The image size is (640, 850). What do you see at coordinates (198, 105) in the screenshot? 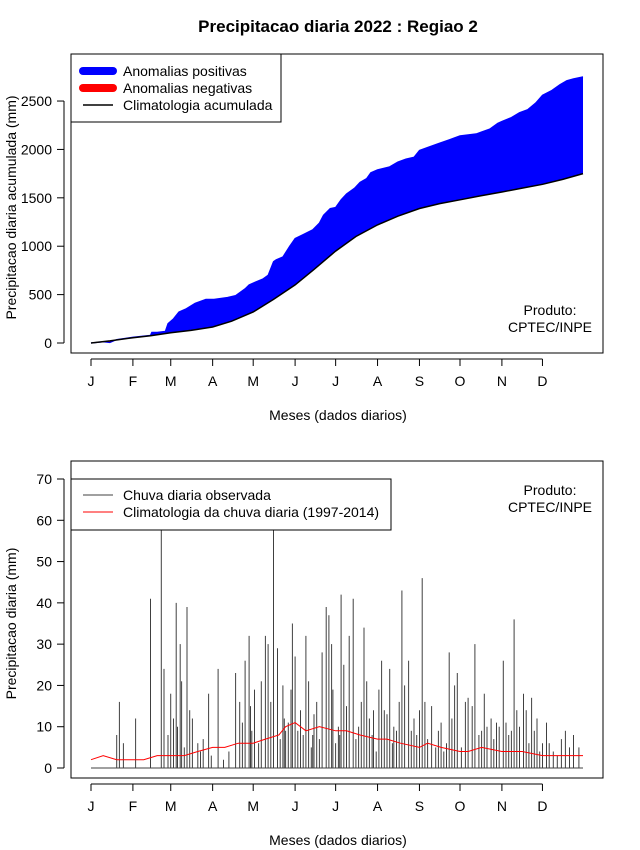
I see `legend-climatology-label: Climatologia acumulada` at bounding box center [198, 105].